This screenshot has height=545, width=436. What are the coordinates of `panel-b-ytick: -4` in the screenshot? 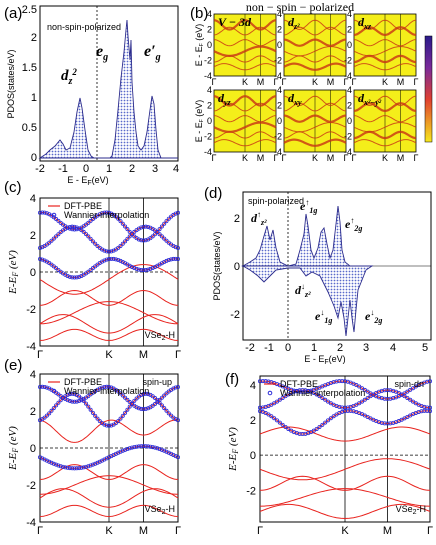 It's located at (348, 76).